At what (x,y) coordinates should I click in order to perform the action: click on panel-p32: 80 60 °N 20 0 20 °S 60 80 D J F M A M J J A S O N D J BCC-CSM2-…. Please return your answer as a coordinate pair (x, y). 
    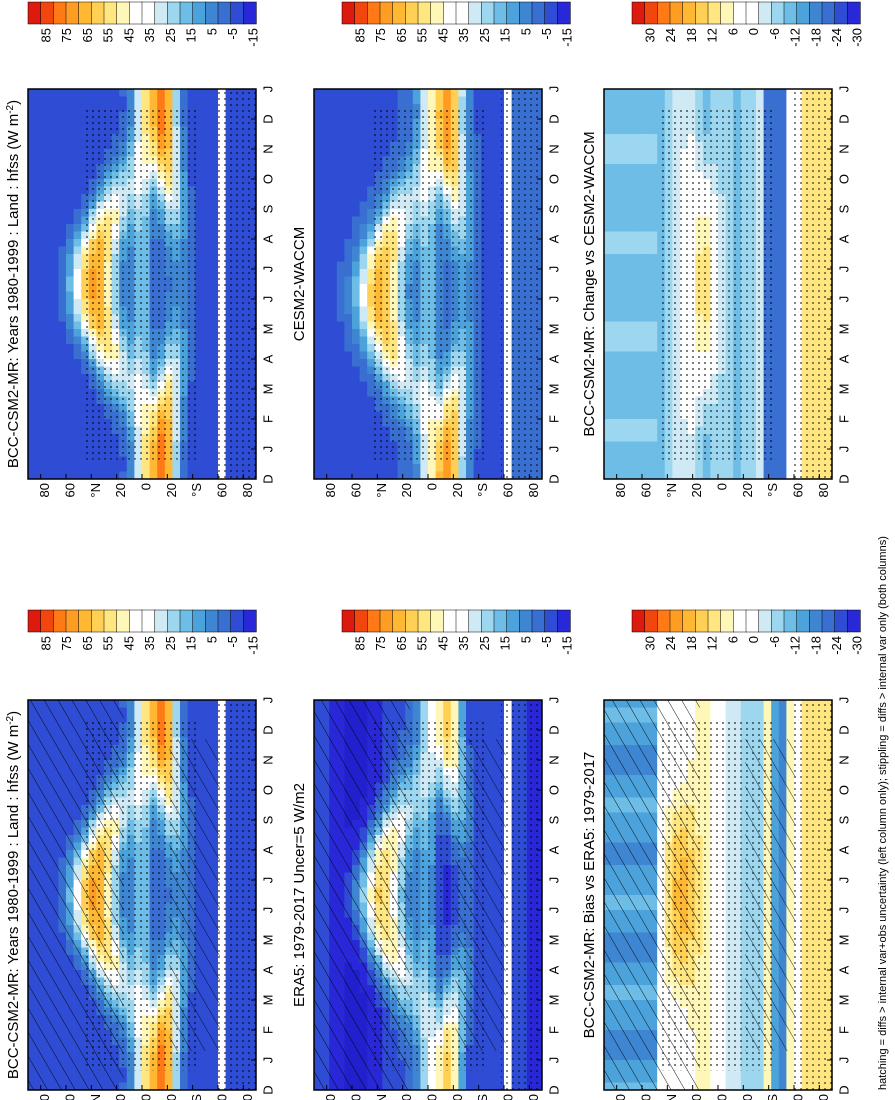
    Looking at the image, I should click on (716, 292).